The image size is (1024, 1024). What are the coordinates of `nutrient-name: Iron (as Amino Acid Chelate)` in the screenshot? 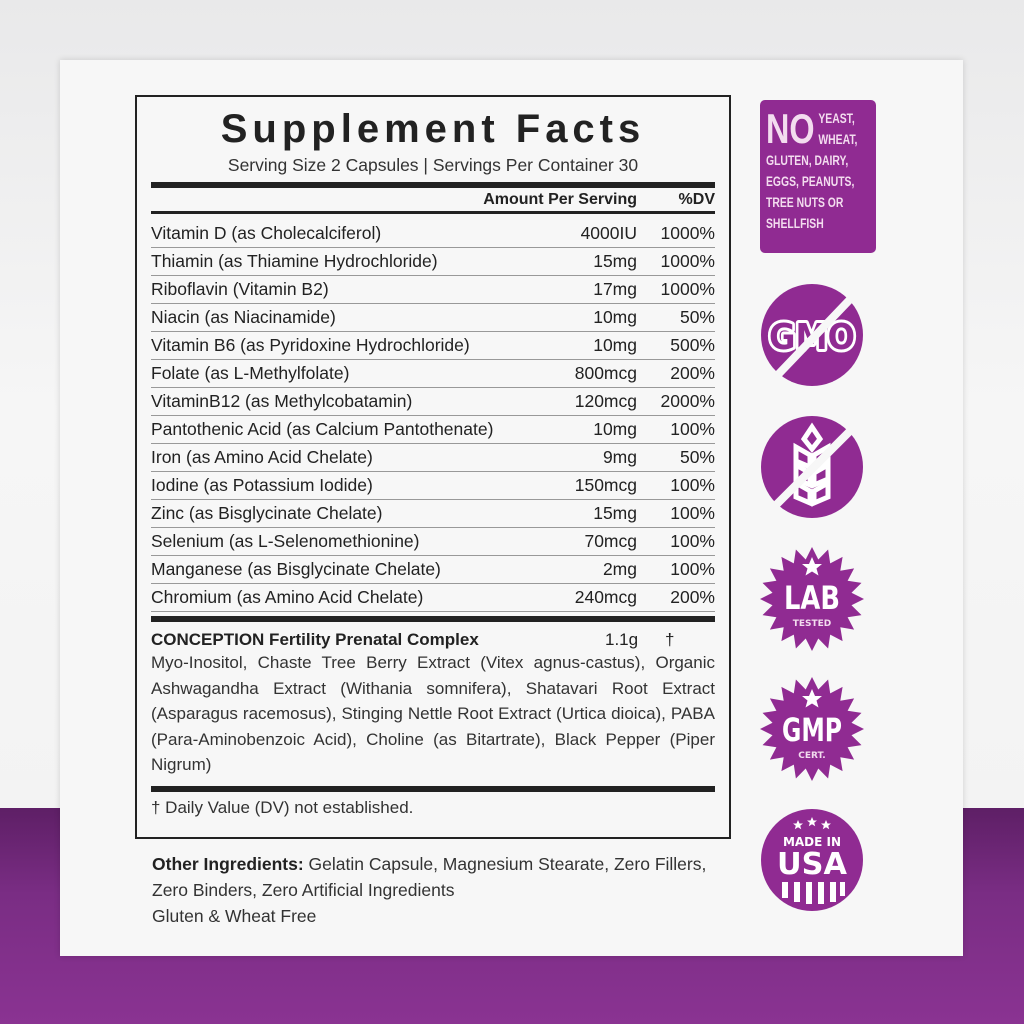 It's located at (262, 457).